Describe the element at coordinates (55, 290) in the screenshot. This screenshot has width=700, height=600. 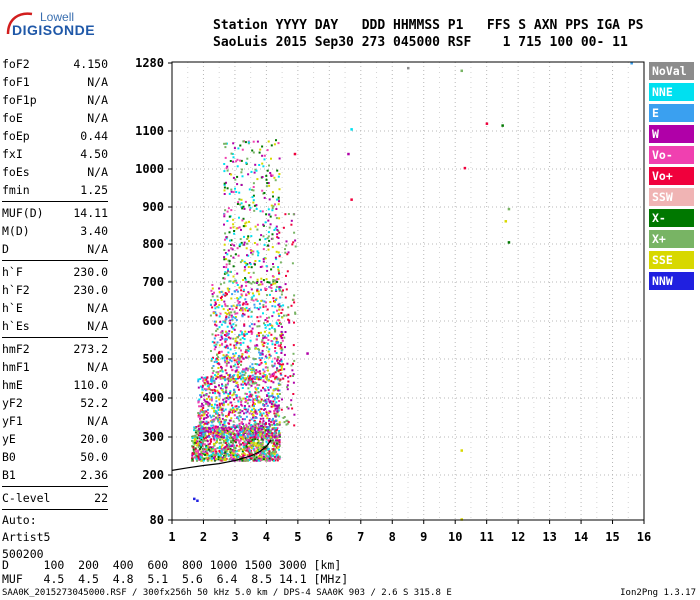
I see `param-row: h`F2 230.0` at that location.